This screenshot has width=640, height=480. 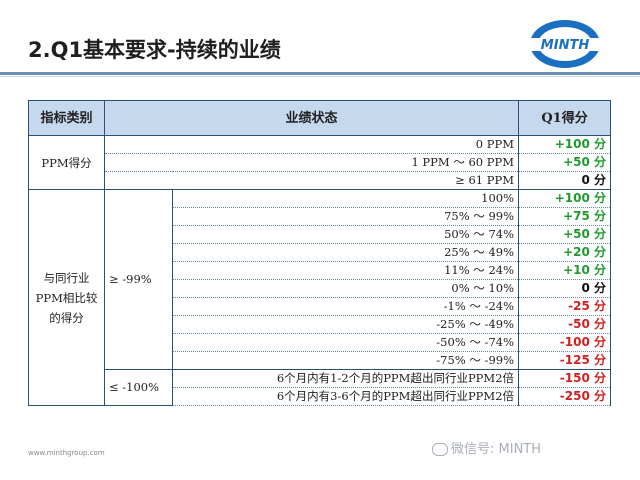 What do you see at coordinates (66, 453) in the screenshot?
I see `footer-url: www.minthgroup.com` at bounding box center [66, 453].